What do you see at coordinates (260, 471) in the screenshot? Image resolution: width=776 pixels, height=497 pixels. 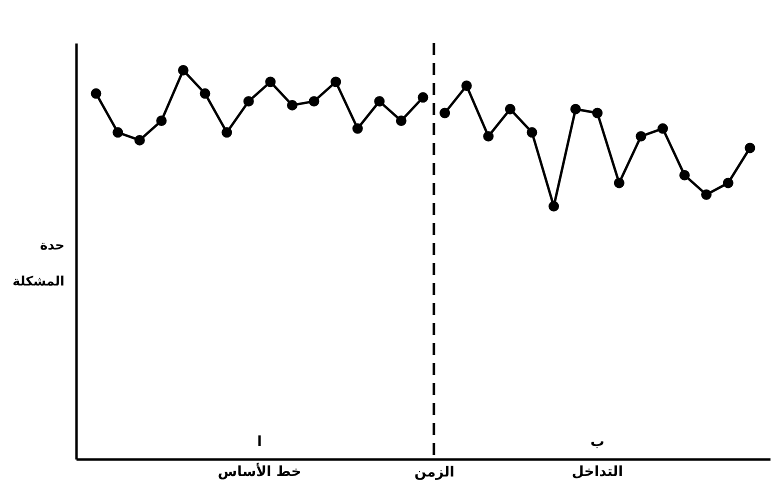 I see `text: خط الأساس` at bounding box center [260, 471].